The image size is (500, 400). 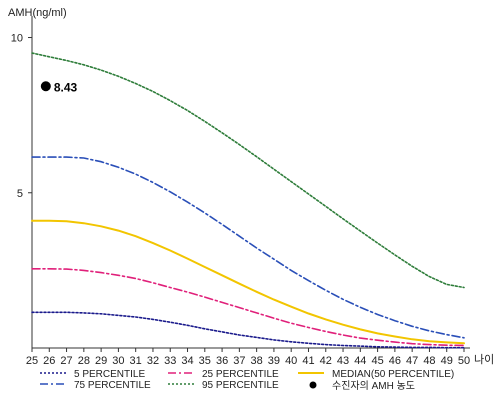 I want to click on x-tick-label: 37, so click(x=239, y=361).